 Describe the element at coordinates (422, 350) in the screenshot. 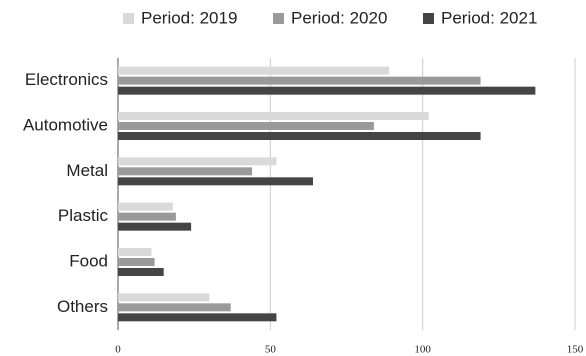

I see `x-tick-label: 100` at that location.